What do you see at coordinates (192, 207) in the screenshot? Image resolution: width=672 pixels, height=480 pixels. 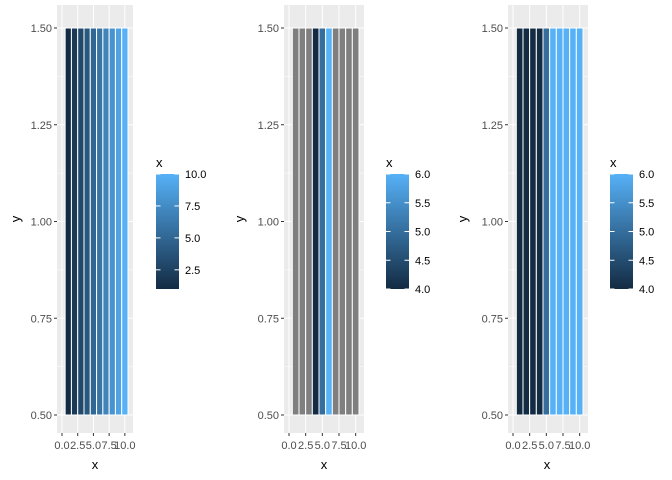 I see `legend-label: 7.5` at bounding box center [192, 207].